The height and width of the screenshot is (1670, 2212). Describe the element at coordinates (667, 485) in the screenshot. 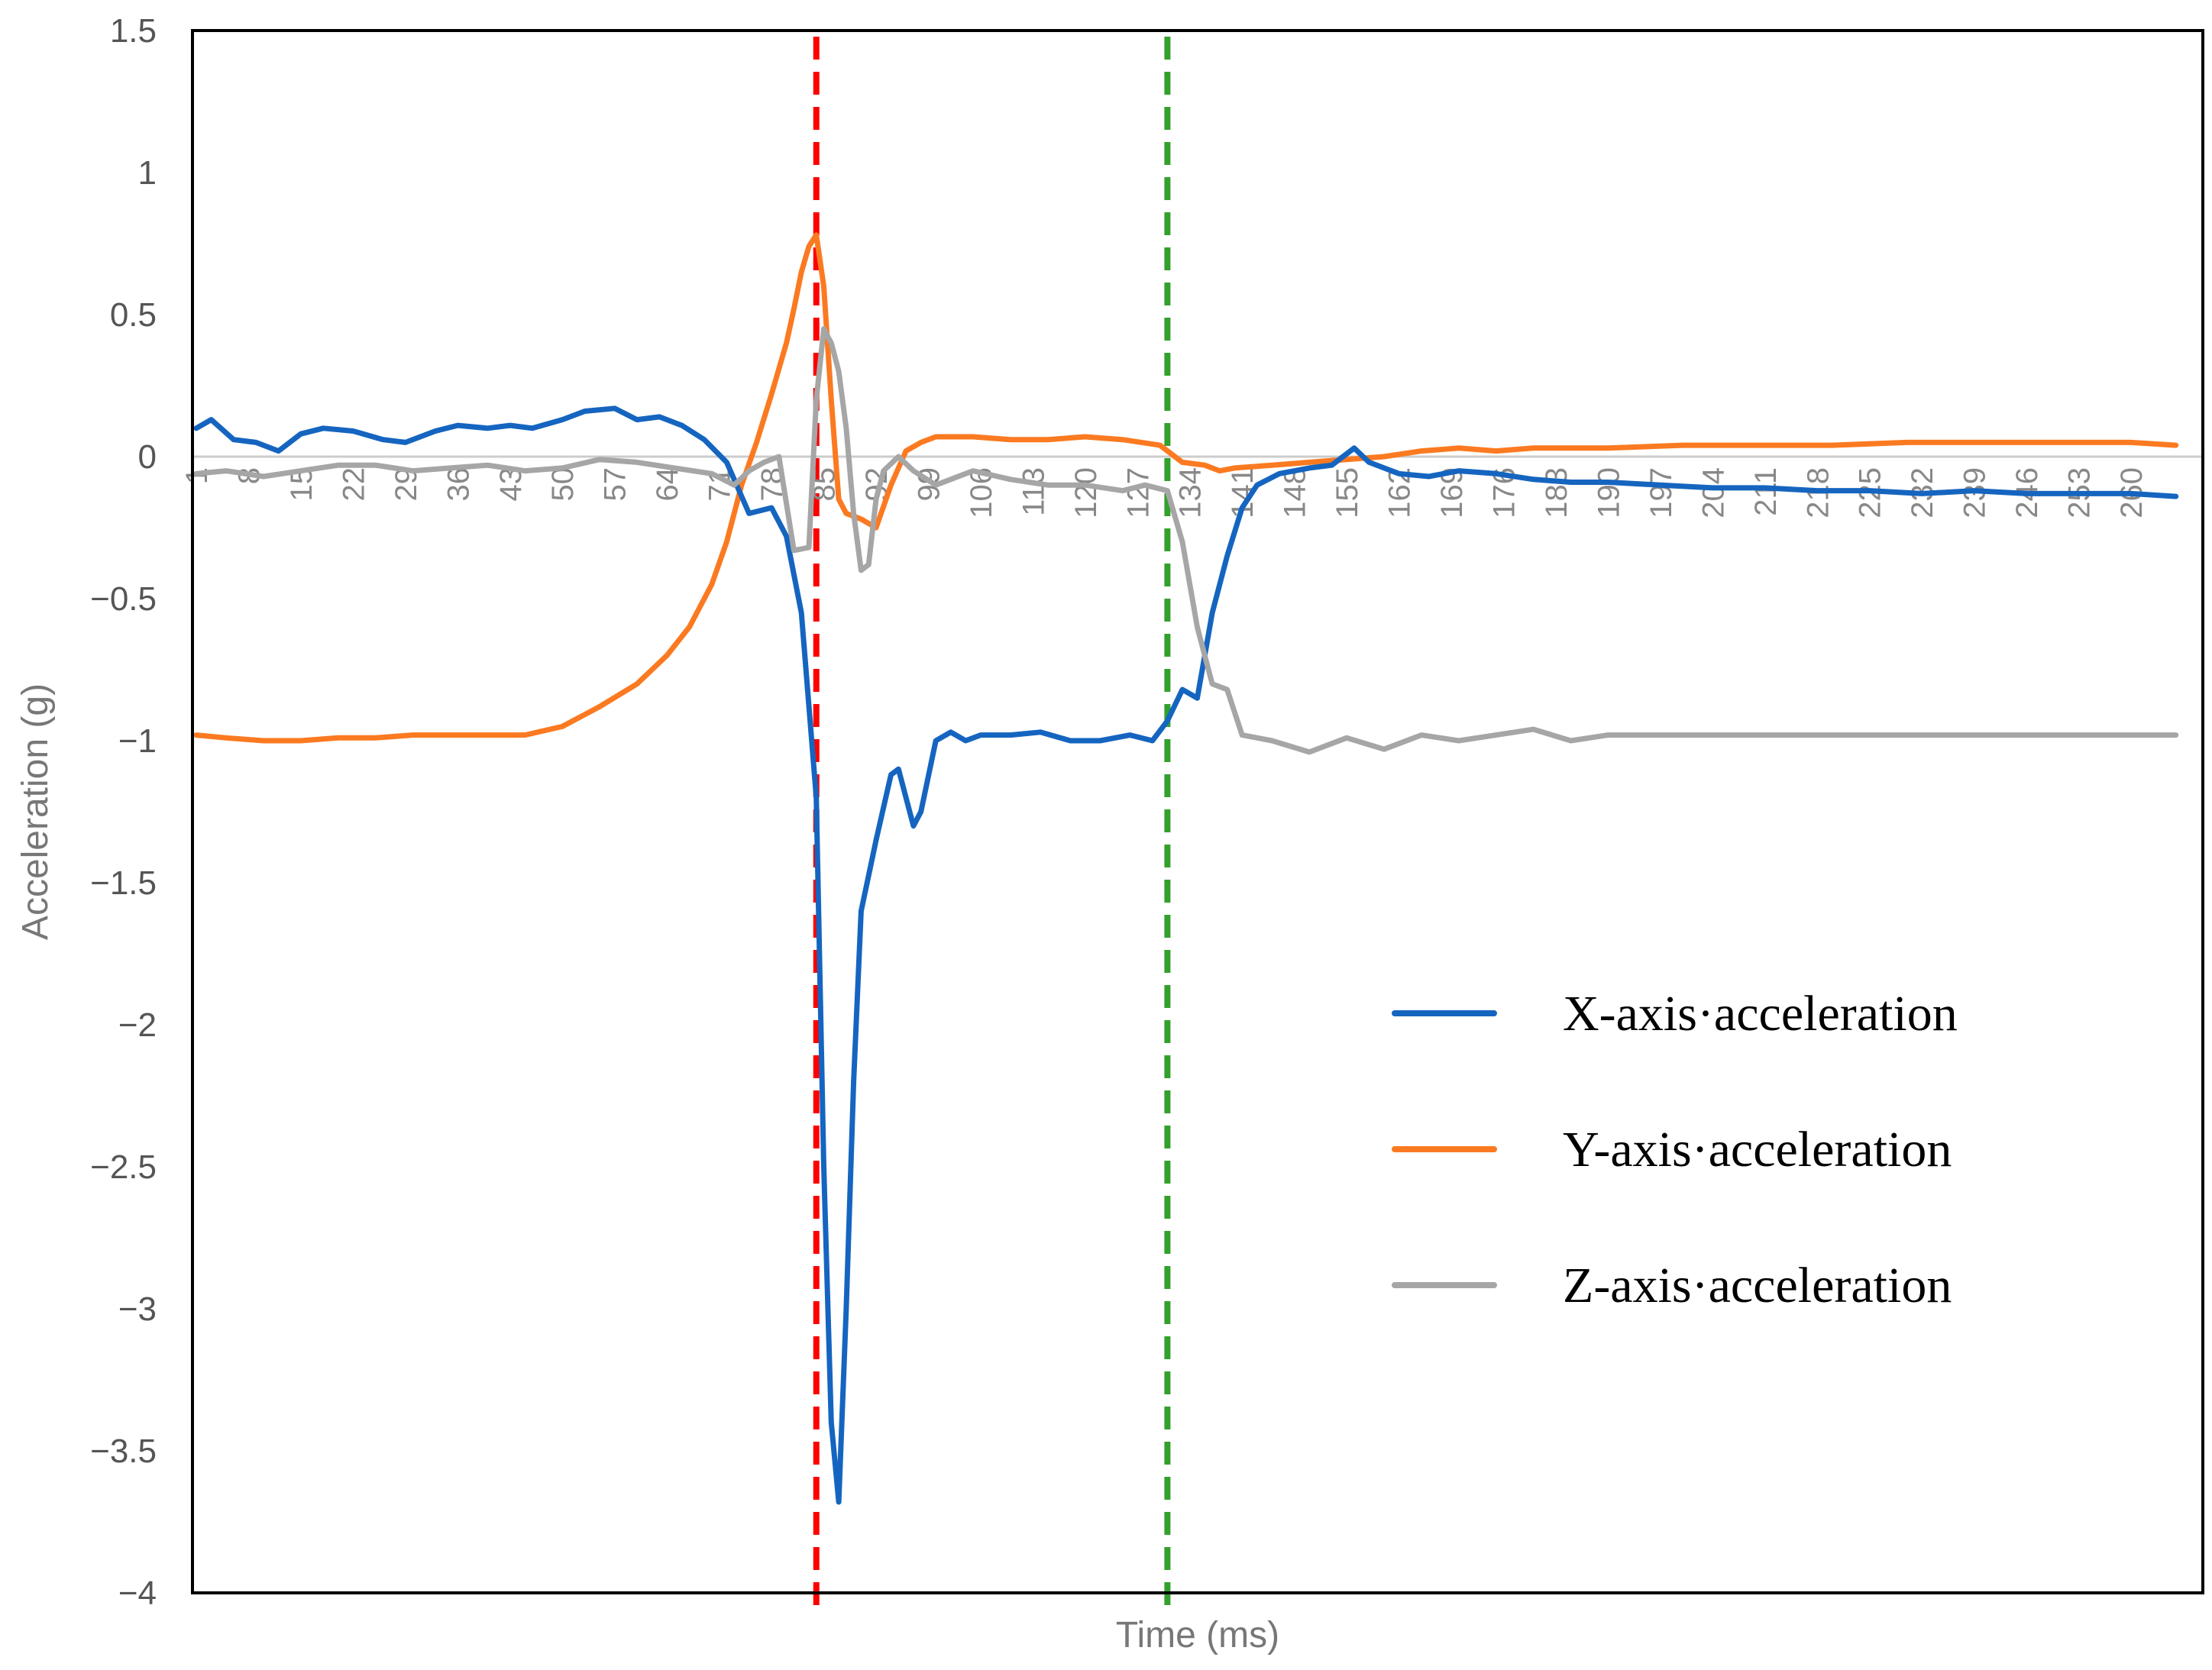

I see `x-tick-label: 64` at that location.